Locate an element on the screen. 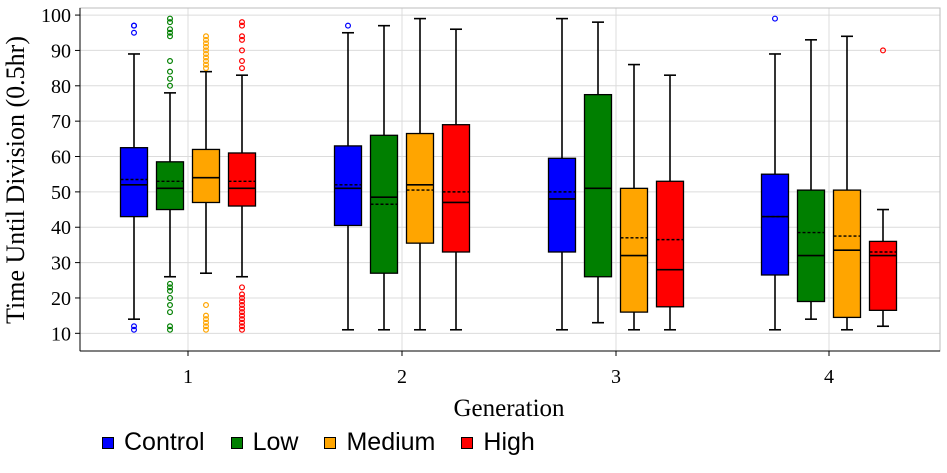 Image resolution: width=947 pixels, height=473 pixels. x-tick-label: 4 is located at coordinates (829, 377).